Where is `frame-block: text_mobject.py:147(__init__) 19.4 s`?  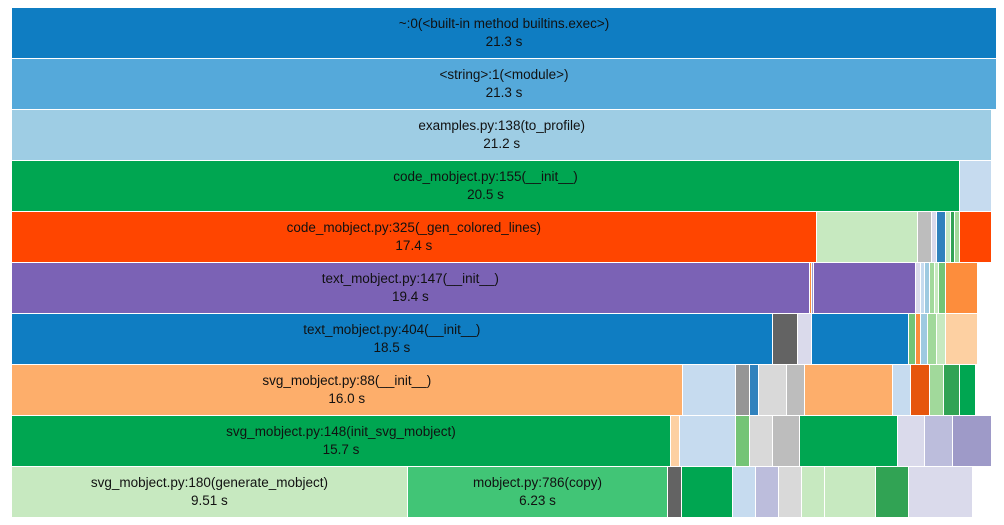 frame-block: text_mobject.py:147(__init__) 19.4 s is located at coordinates (410, 288).